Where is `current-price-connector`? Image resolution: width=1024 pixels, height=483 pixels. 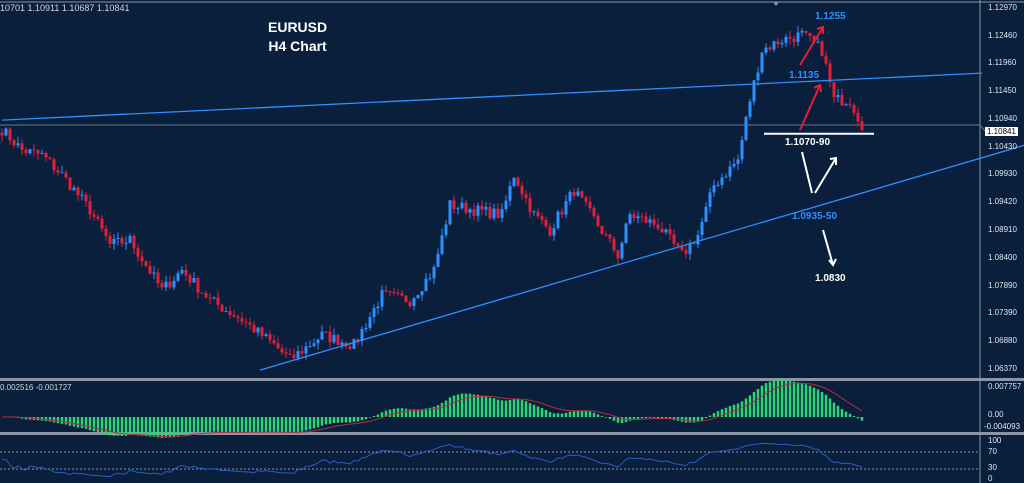 current-price-connector is located at coordinates (982, 128).